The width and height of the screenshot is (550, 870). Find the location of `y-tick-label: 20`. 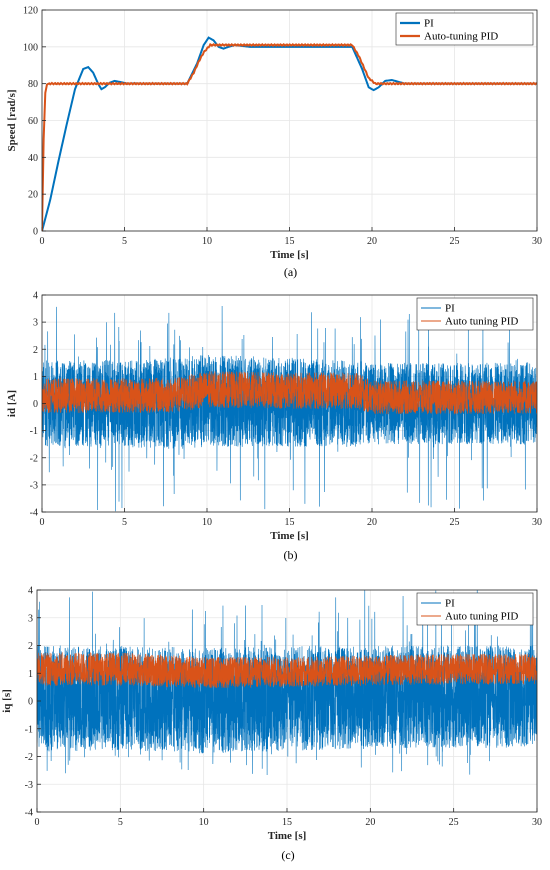

y-tick-label: 20 is located at coordinates (33, 195).